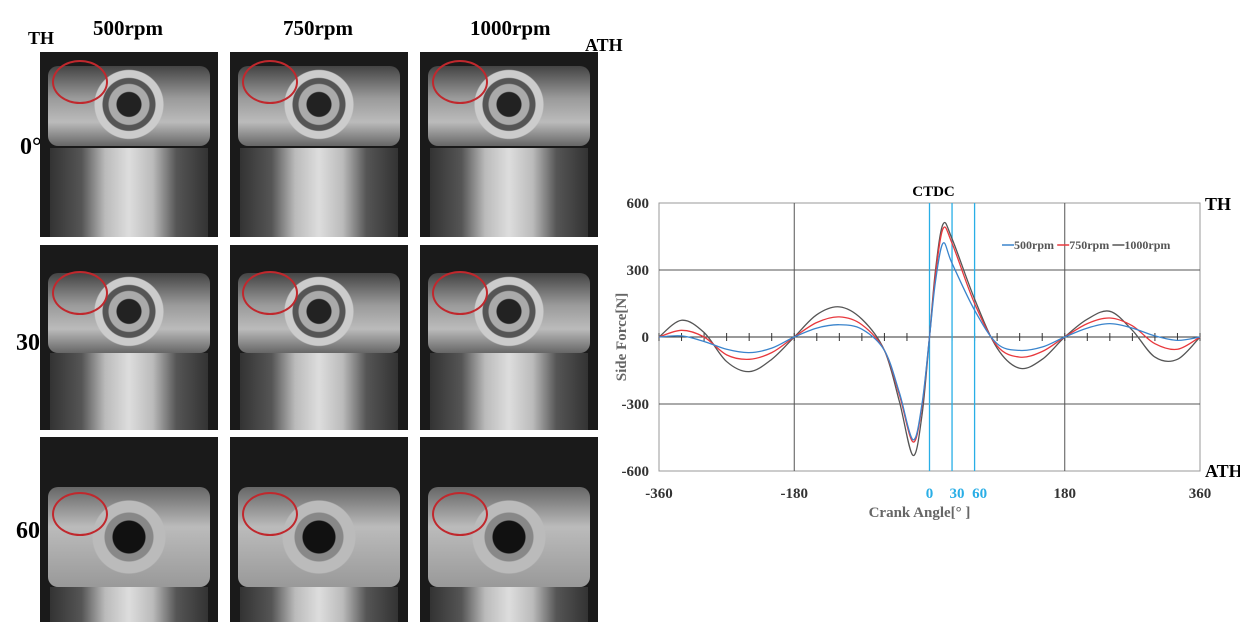  Describe the element at coordinates (795, 494) in the screenshot. I see `x-tick-label: -180` at that location.